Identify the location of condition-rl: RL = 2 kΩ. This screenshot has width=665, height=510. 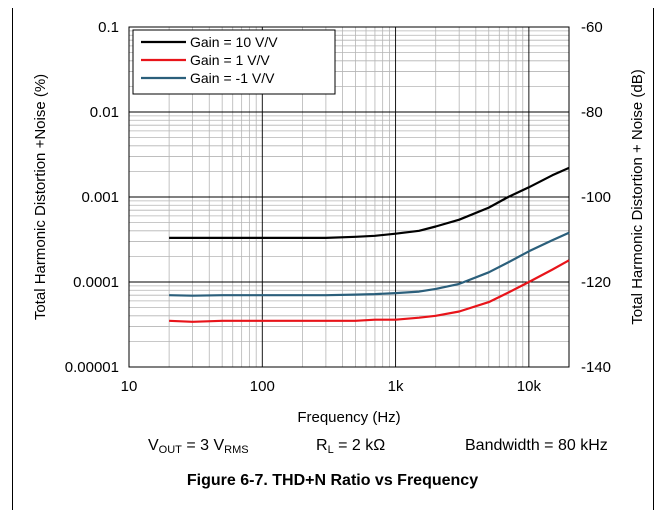
(350, 446).